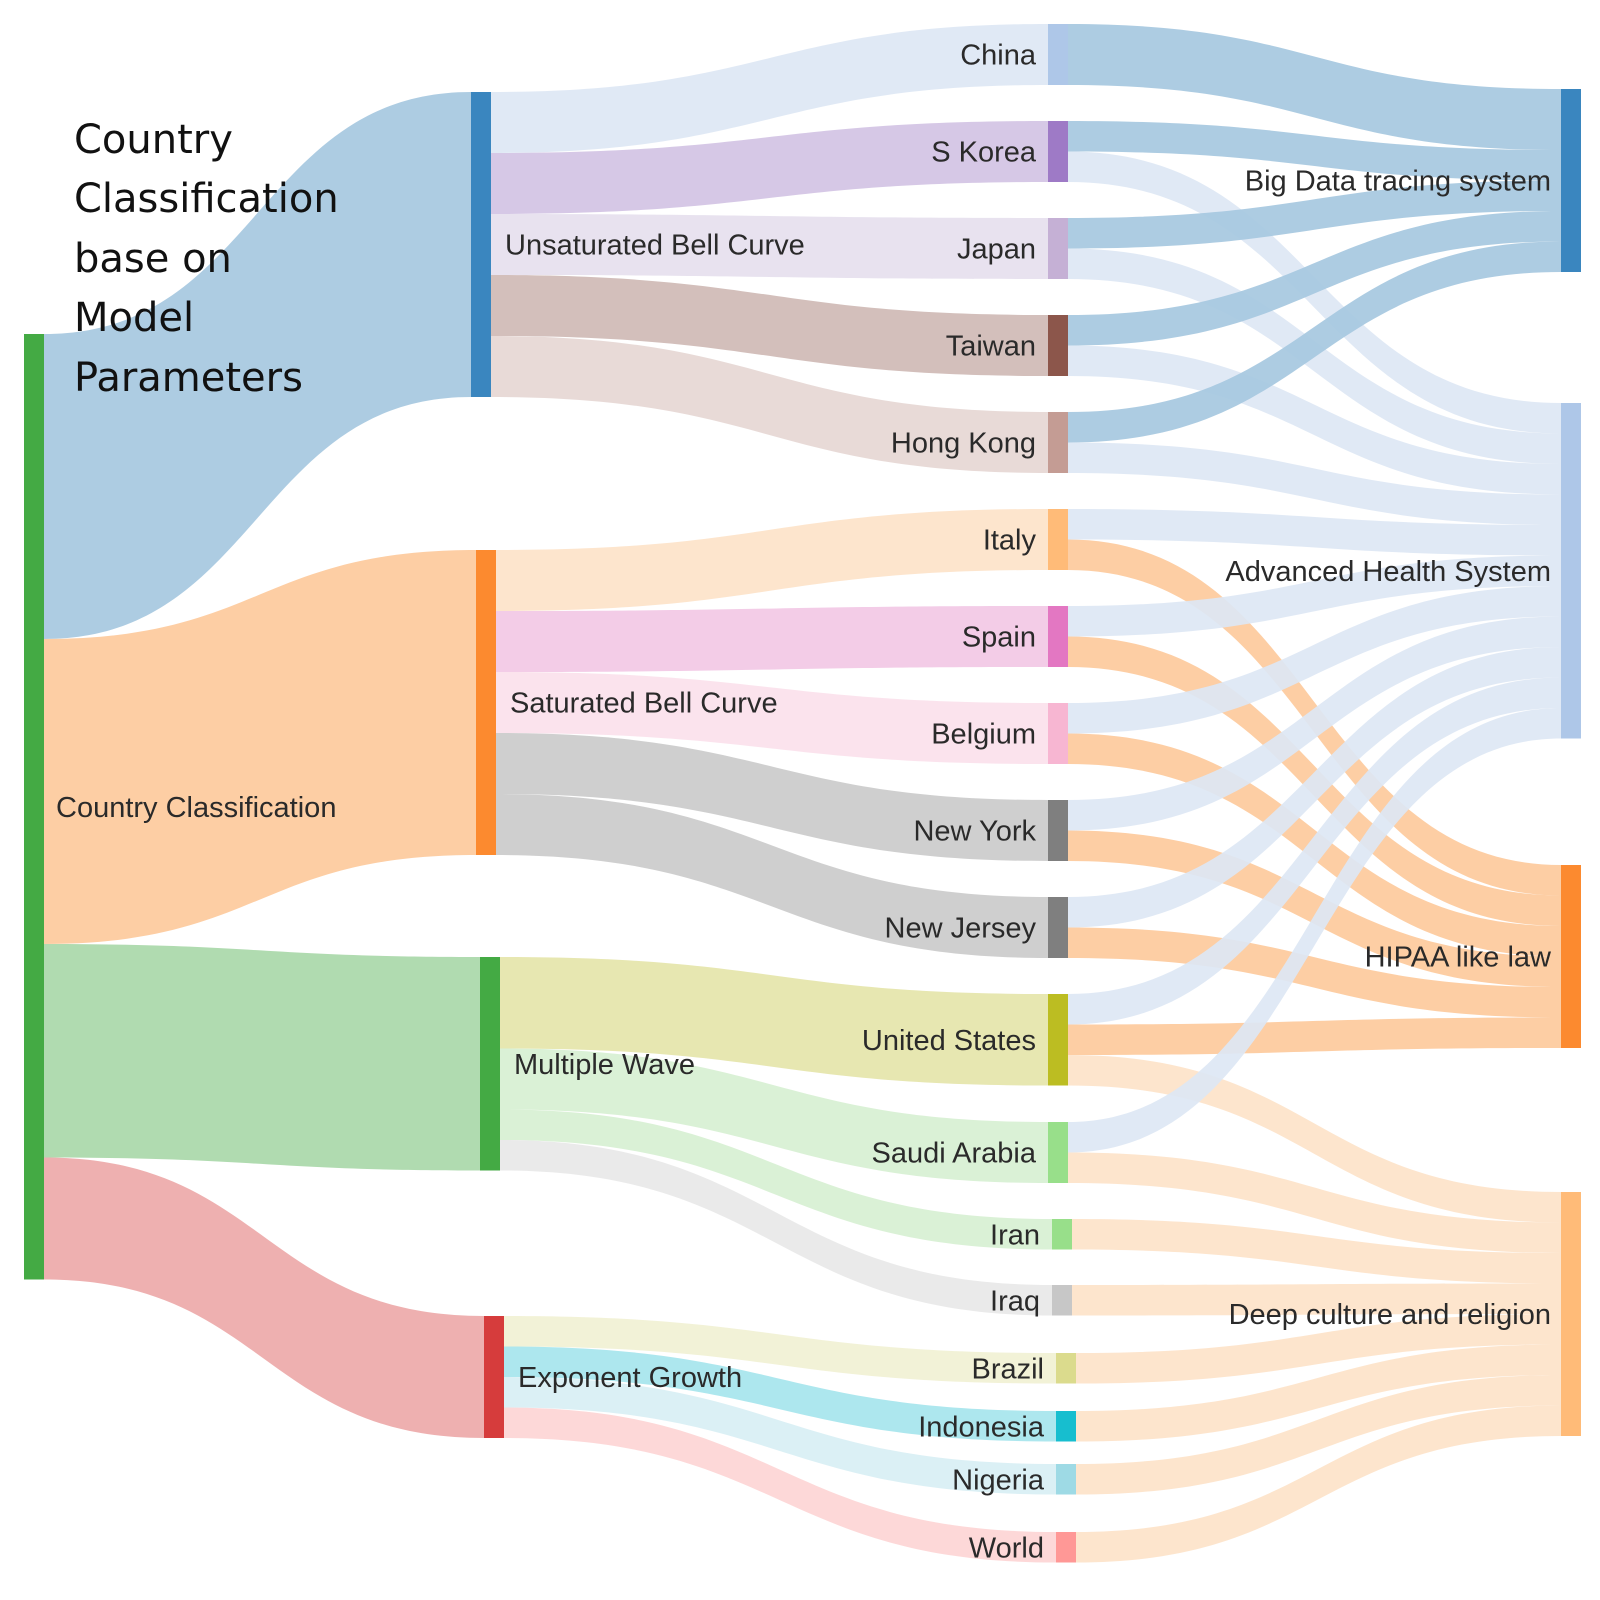  Describe the element at coordinates (1314, 1202) in the screenshot. I see `link-saudi-culture` at that location.